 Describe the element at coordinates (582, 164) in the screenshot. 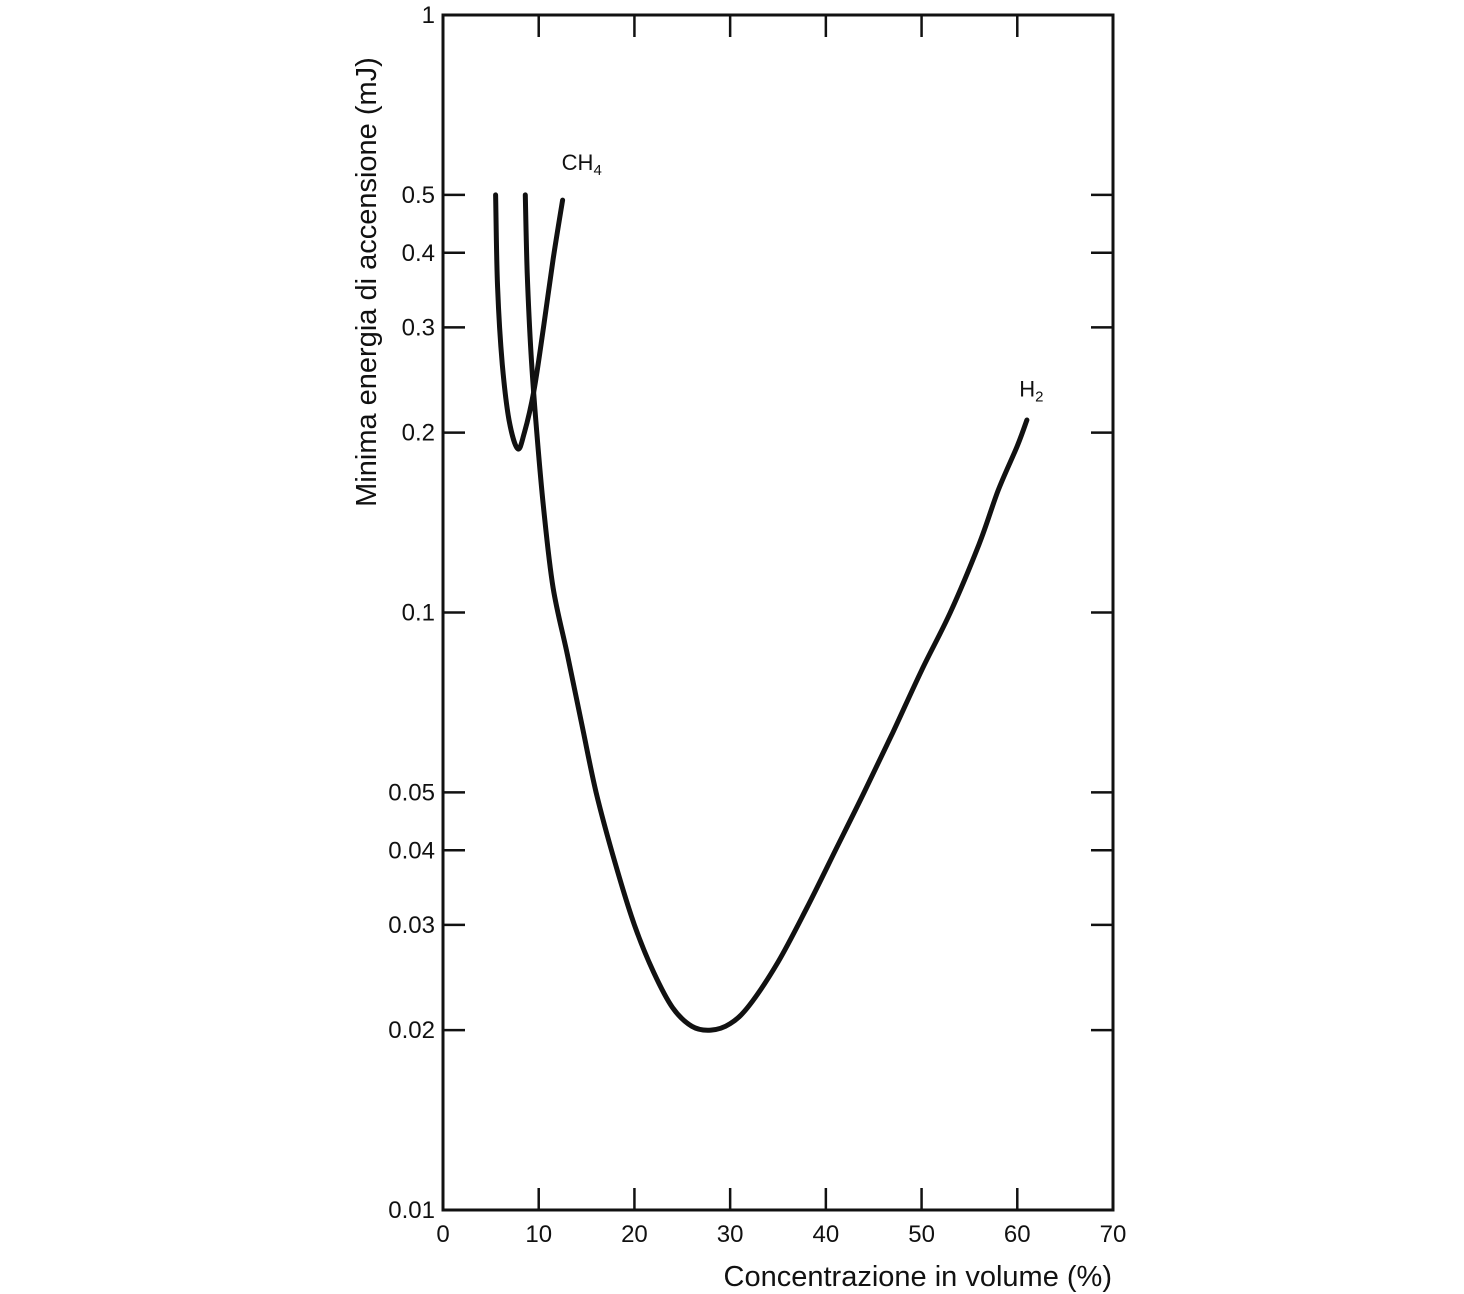

I see `series-label-ch4: CH4` at that location.